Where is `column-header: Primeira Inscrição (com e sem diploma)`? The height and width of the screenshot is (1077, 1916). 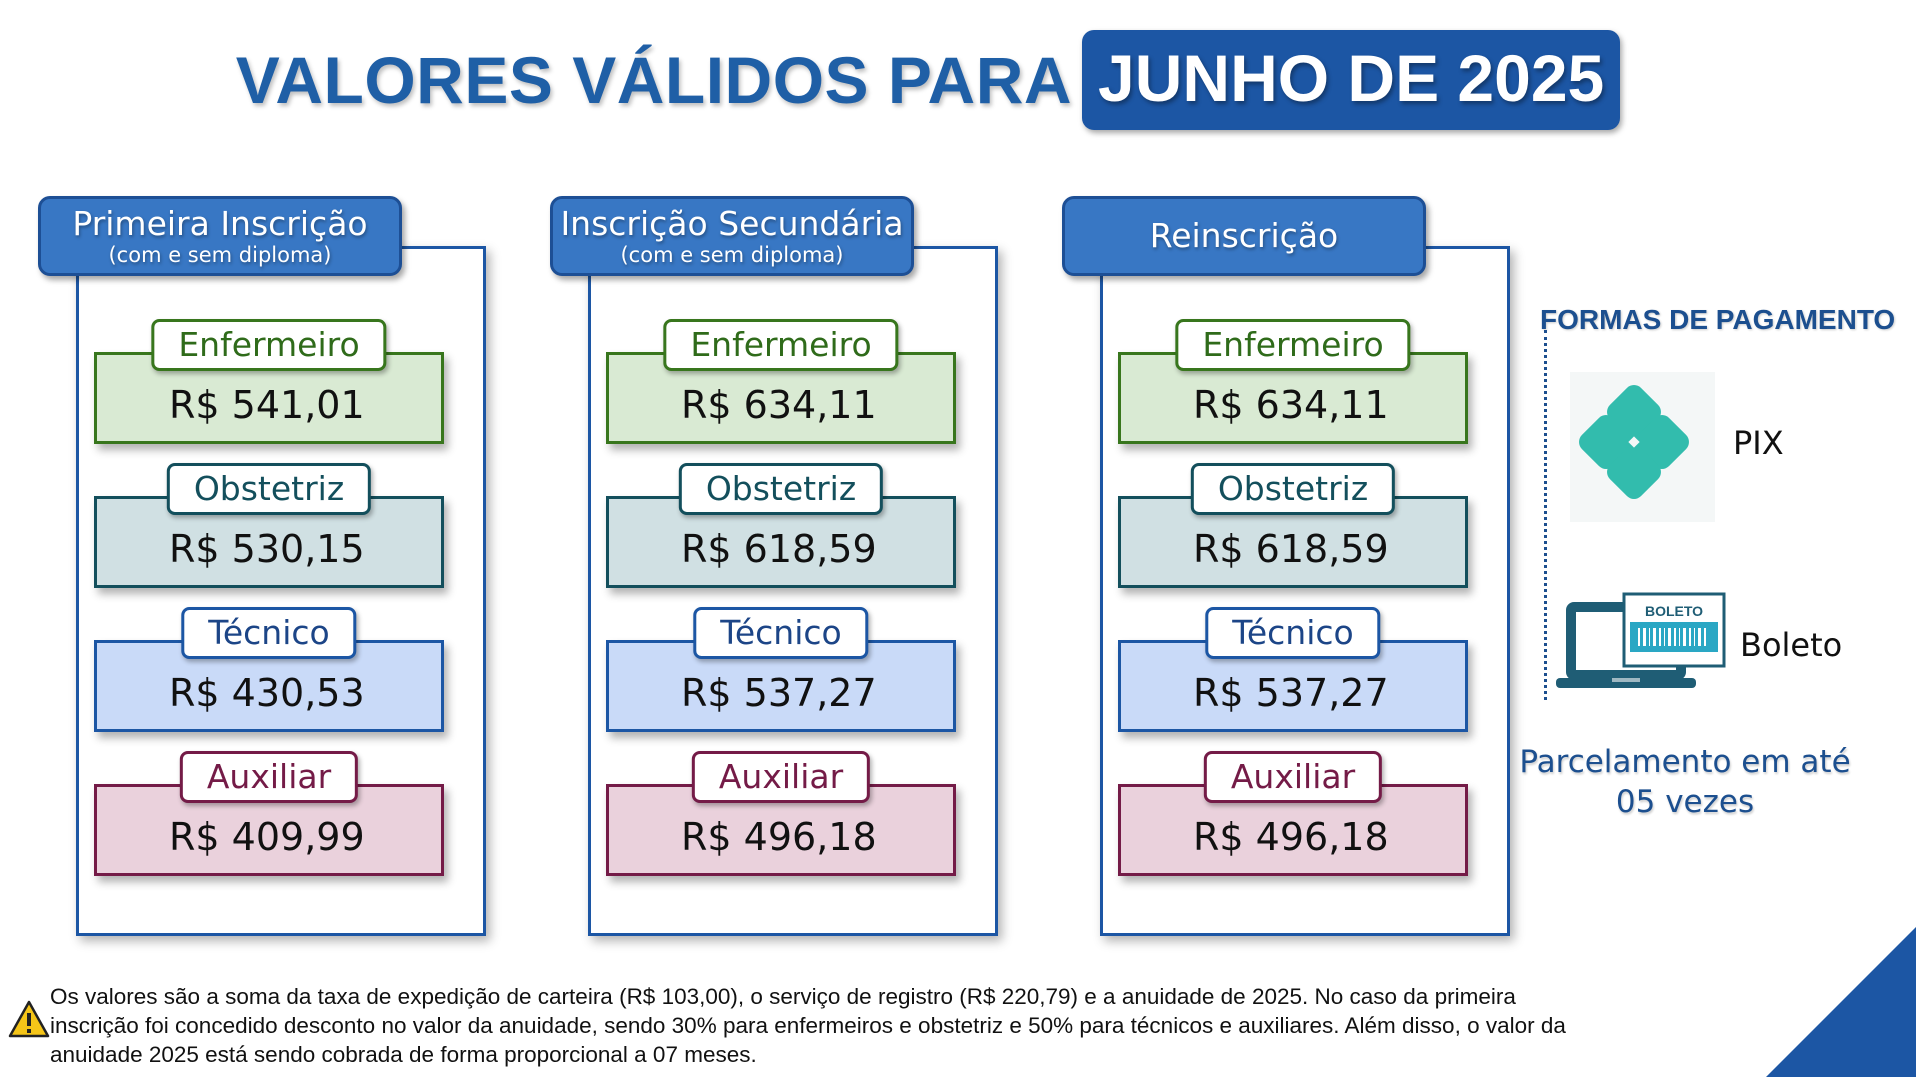 column-header: Primeira Inscrição (com e sem diploma) is located at coordinates (220, 236).